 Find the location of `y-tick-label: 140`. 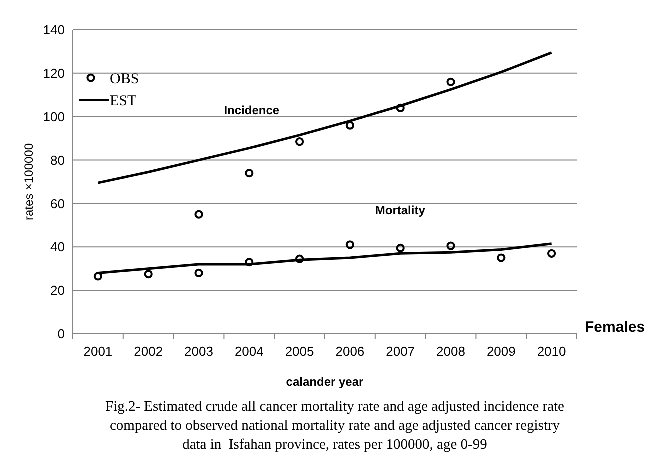

y-tick-label: 140 is located at coordinates (54, 30).